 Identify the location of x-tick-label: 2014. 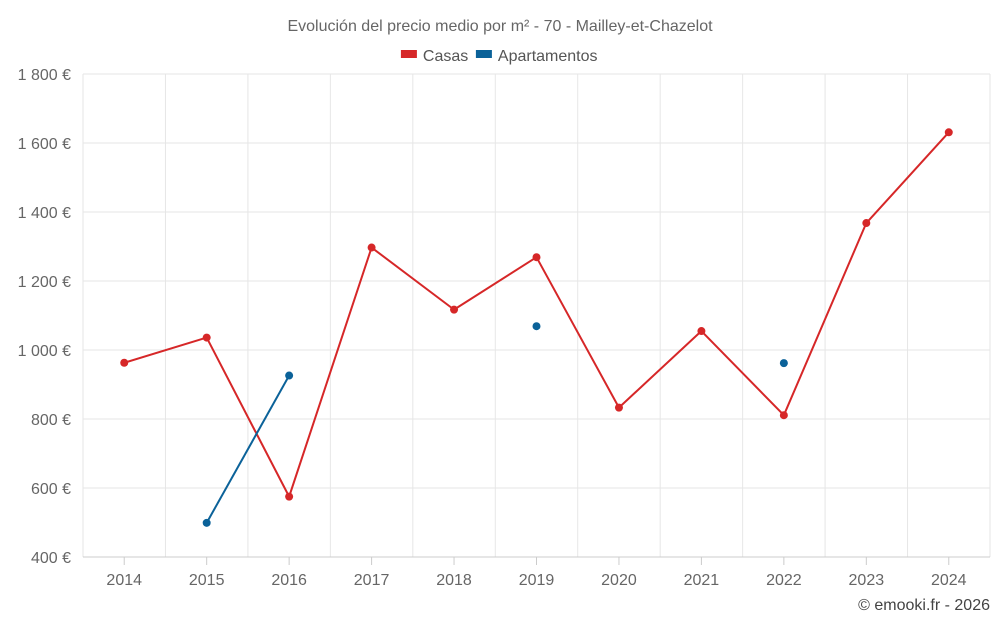
(124, 580).